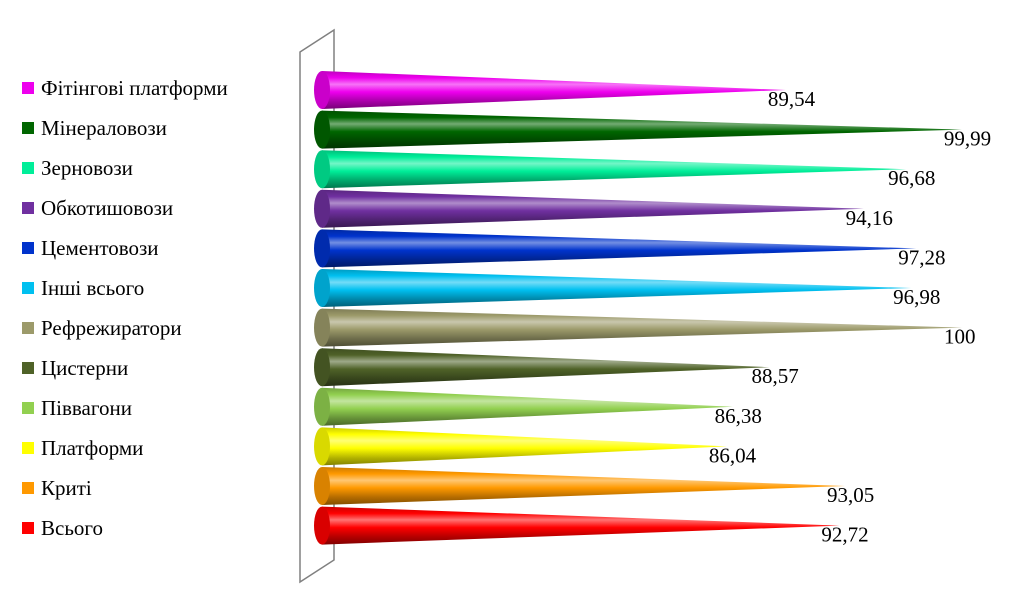 This screenshot has width=1009, height=610. Describe the element at coordinates (960, 337) in the screenshot. I see `data-label: 100` at that location.